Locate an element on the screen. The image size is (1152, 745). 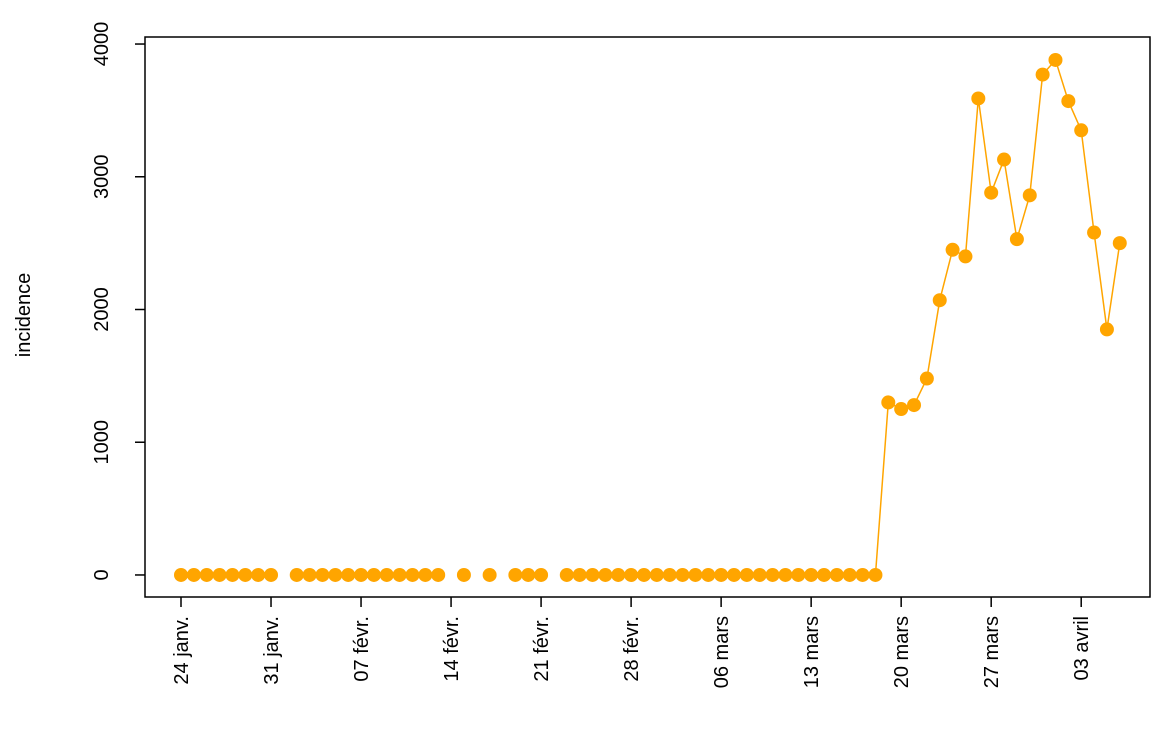
x-tick-label: 07 févr. is located at coordinates (362, 649).